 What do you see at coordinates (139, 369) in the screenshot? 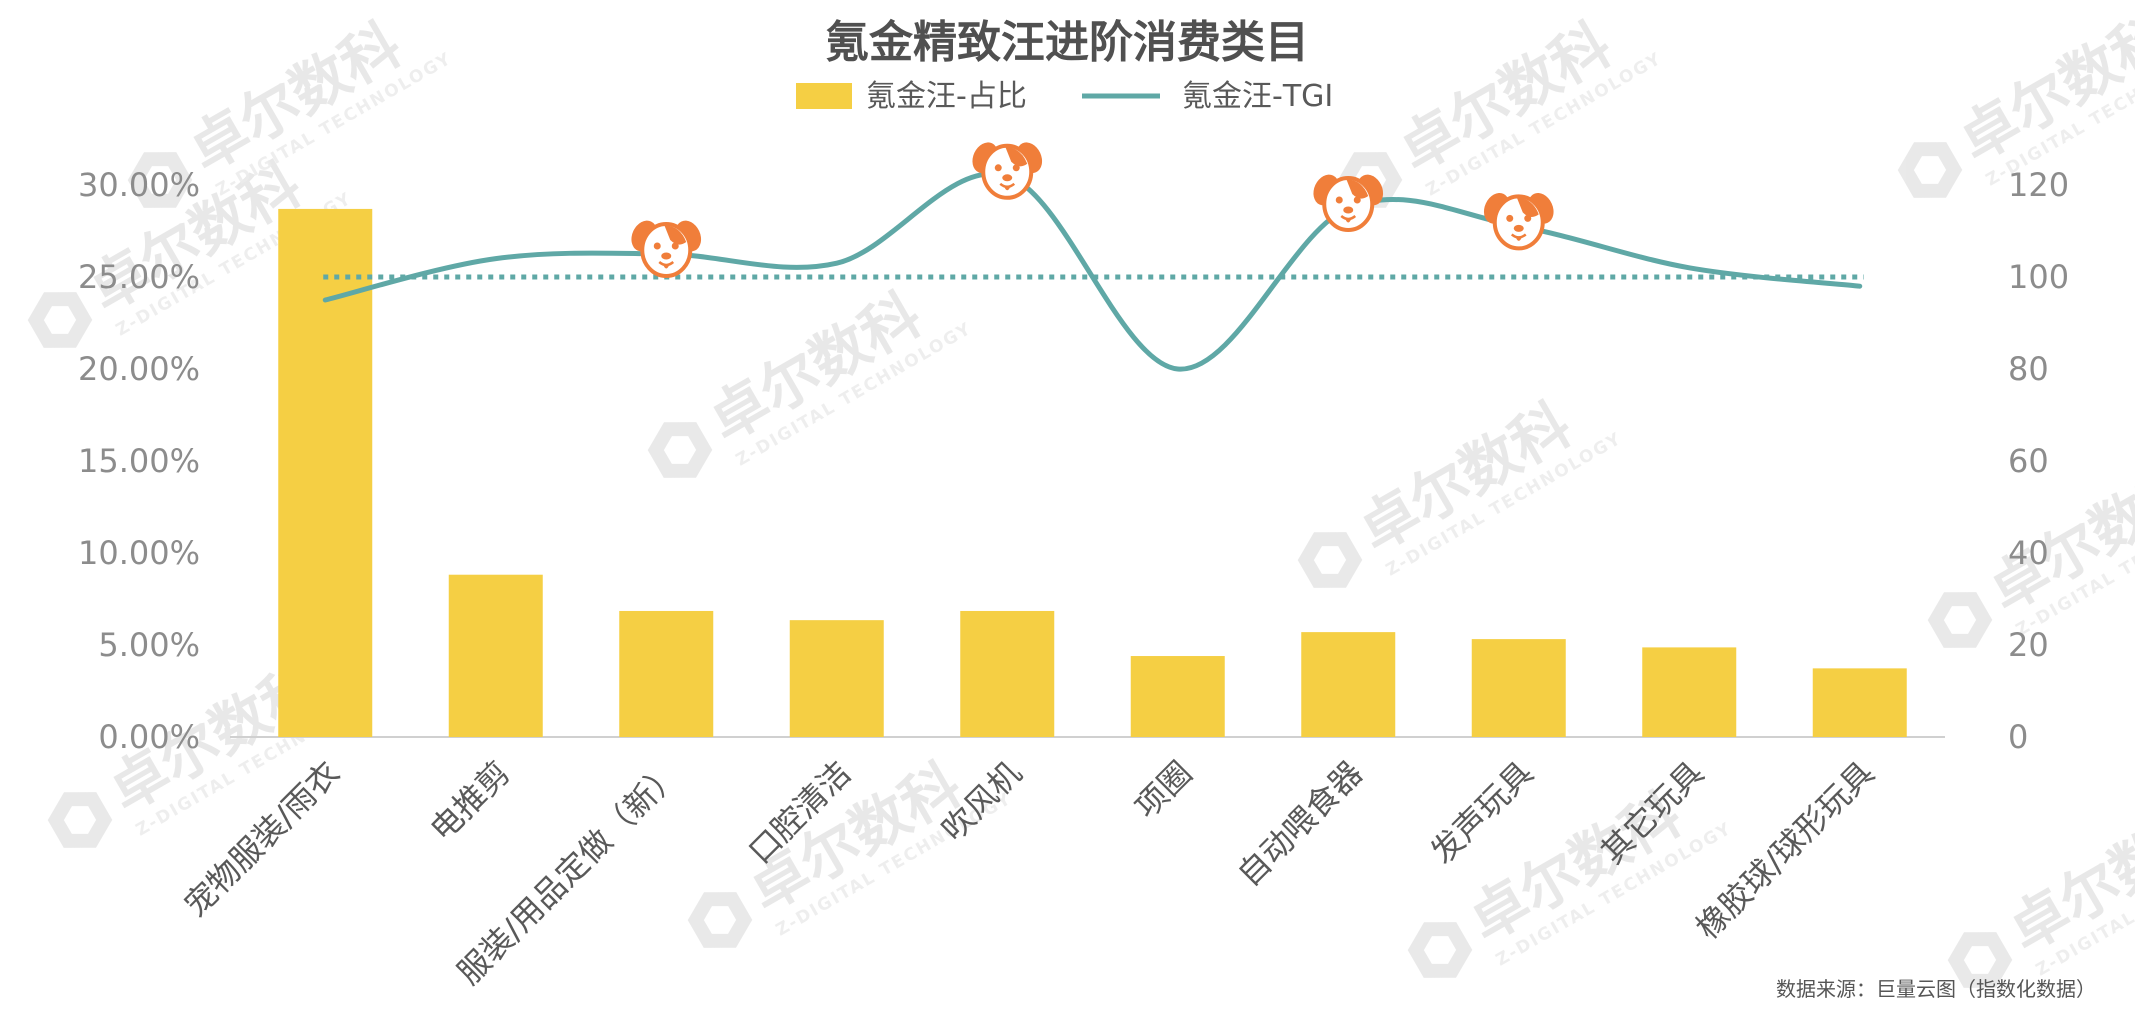
I see `left-axis-tick-label: 20.00%` at bounding box center [139, 369].